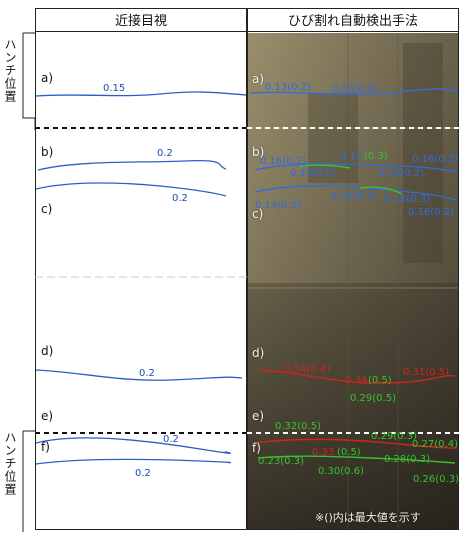  I want to click on row-label-d: d), so click(47, 351).